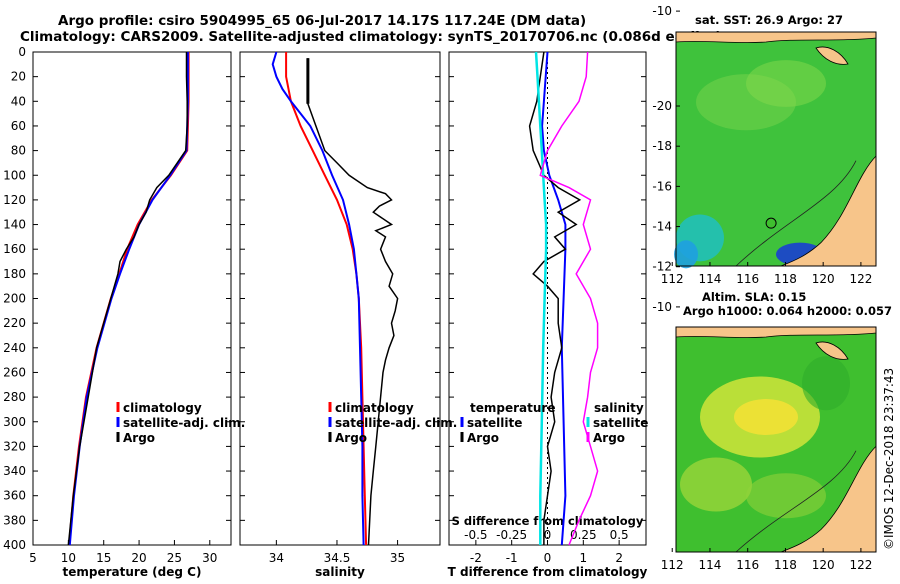 This screenshot has width=900, height=584. Describe the element at coordinates (476, 558) in the screenshot. I see `diff-x-tick-label: -2` at that location.